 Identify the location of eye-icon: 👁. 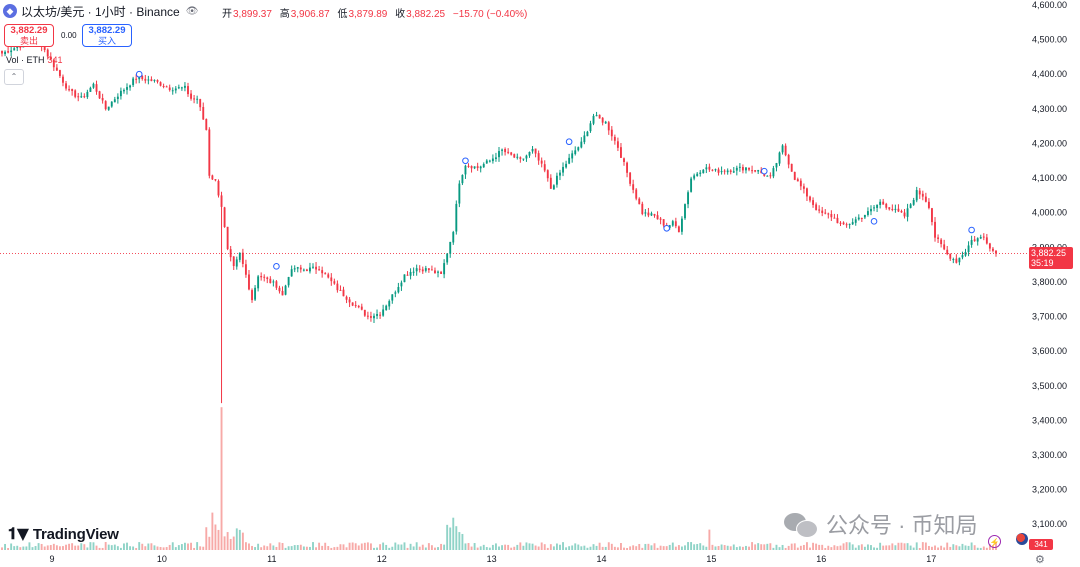
(192, 11).